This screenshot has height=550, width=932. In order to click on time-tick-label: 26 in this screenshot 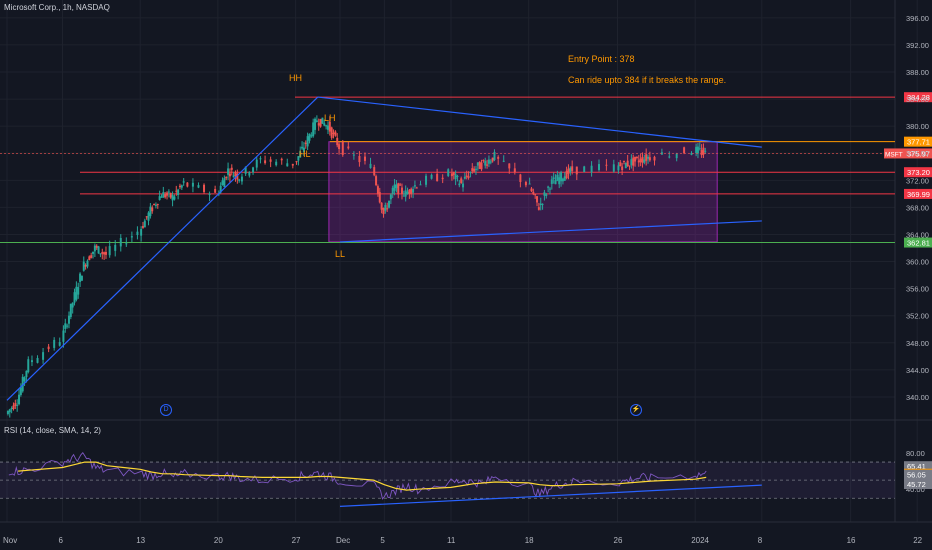, I will do `click(618, 540)`.